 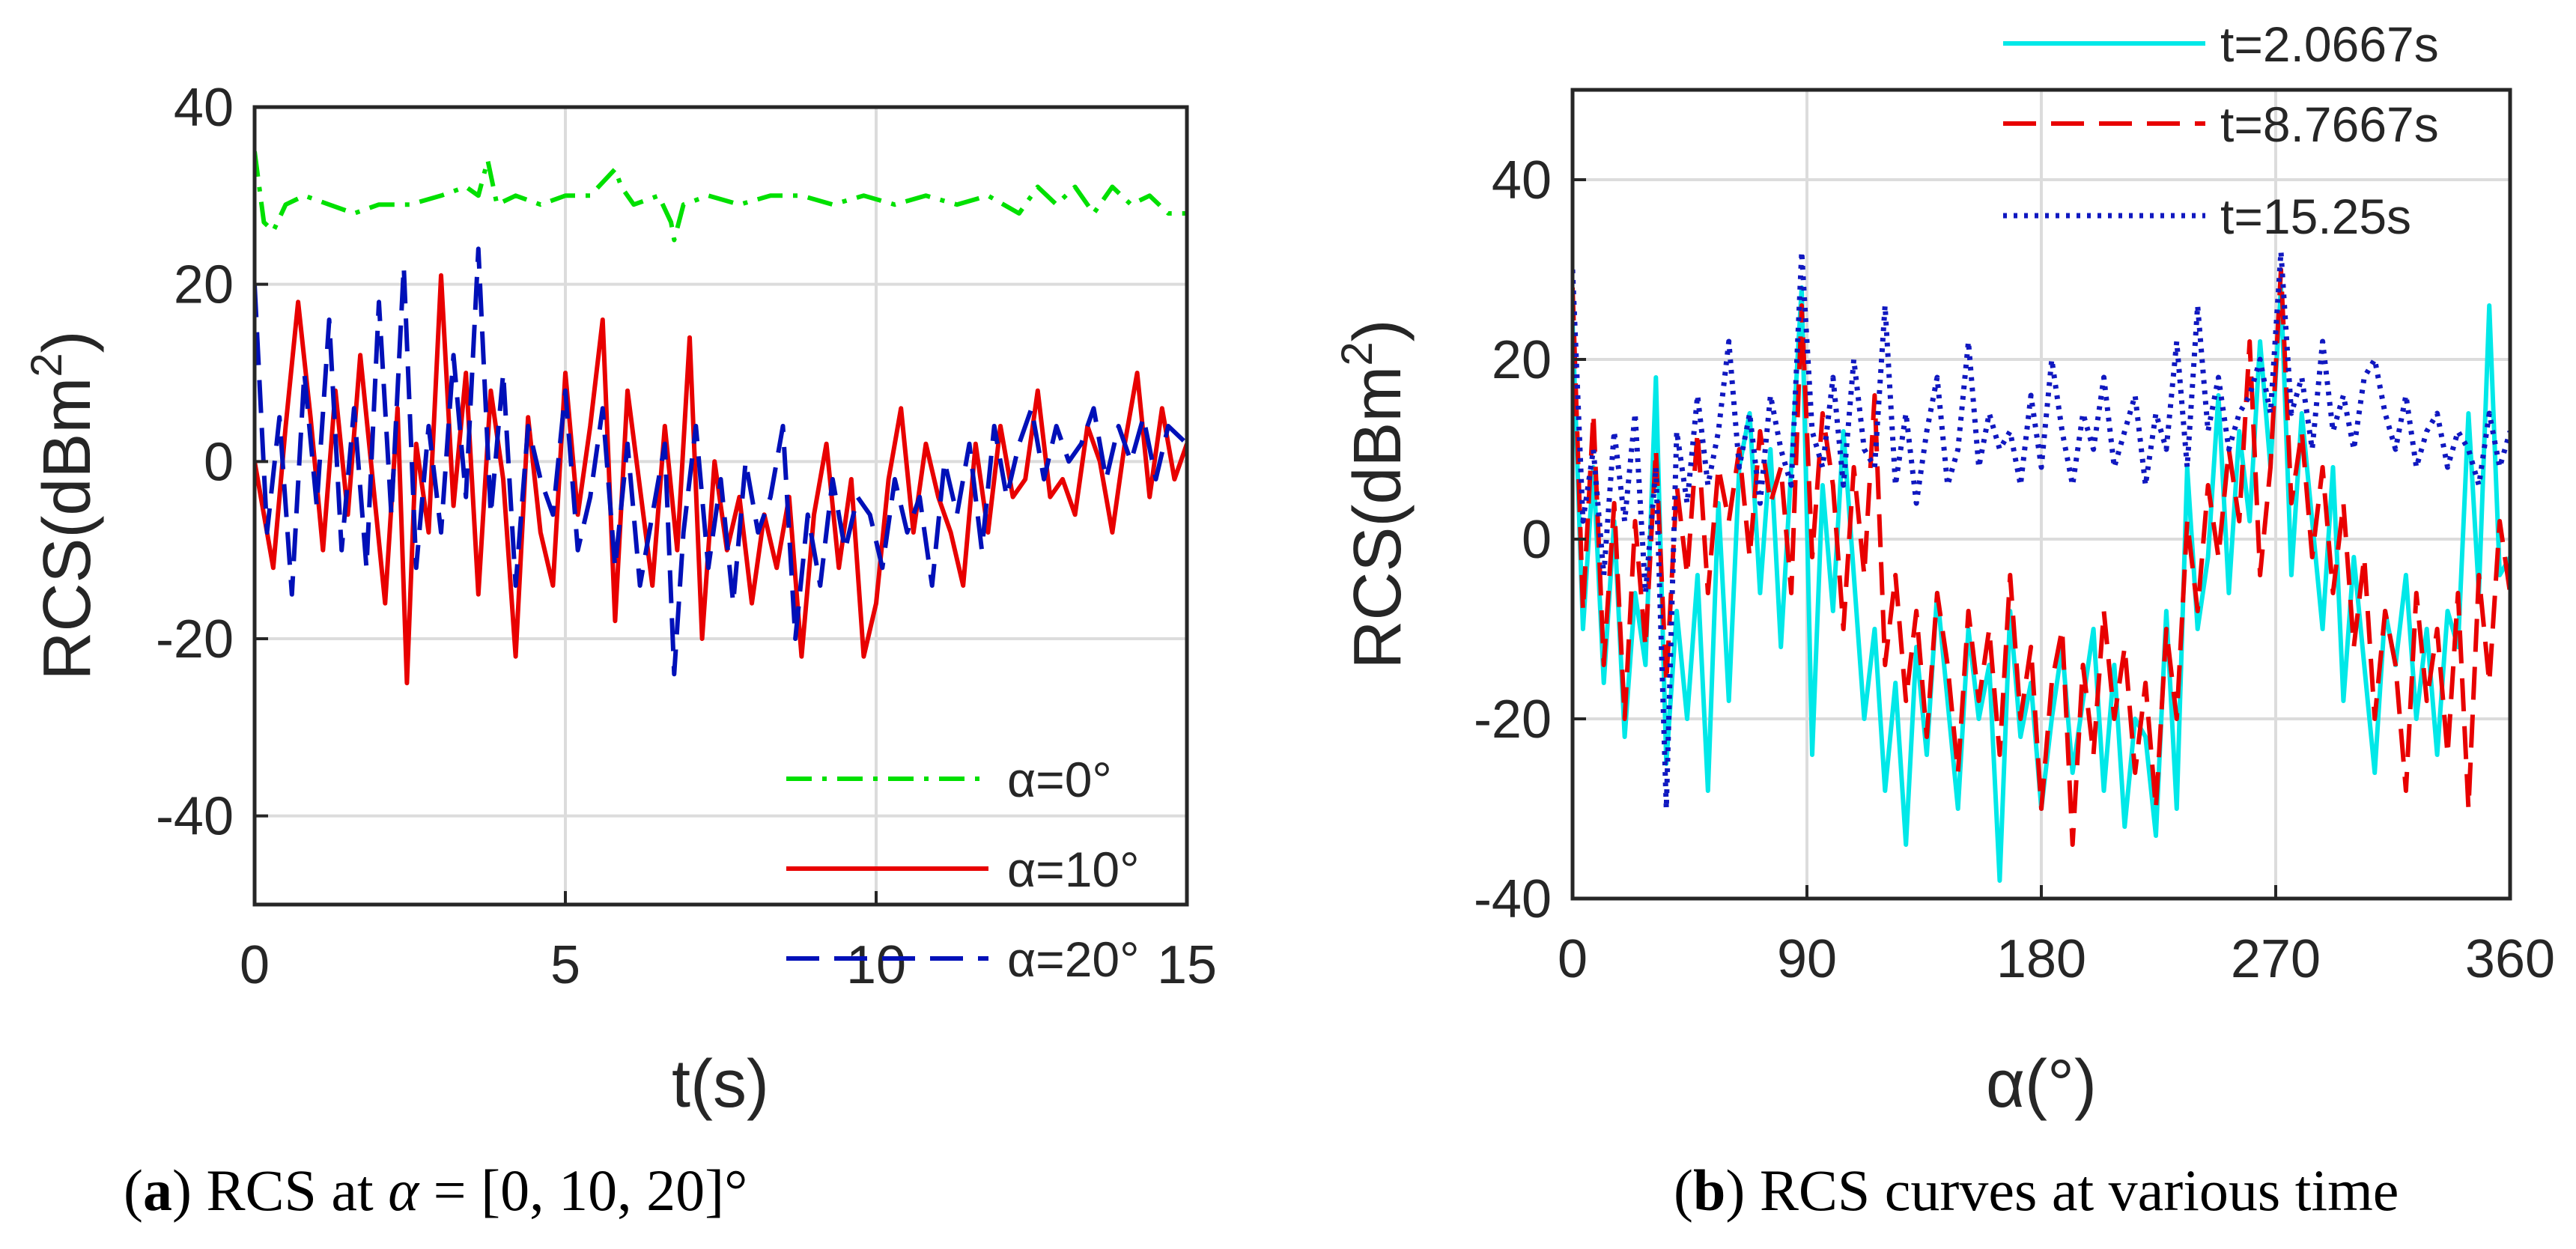 I want to click on panel-b-legend: t=2.0667s t=8.7667s t=15.25s, so click(x=2221, y=130).